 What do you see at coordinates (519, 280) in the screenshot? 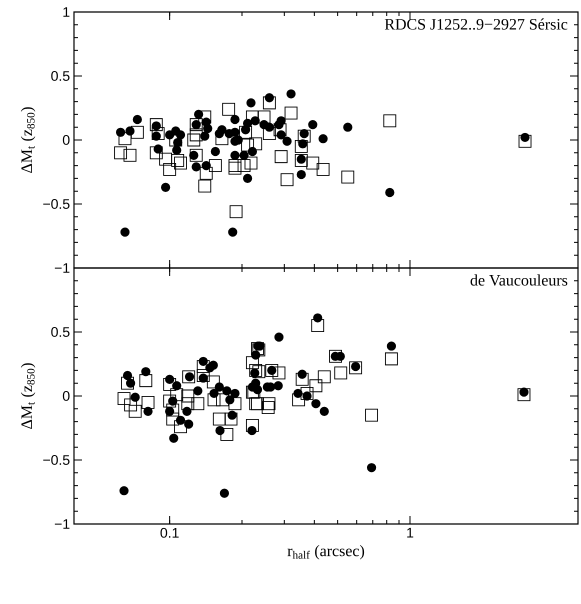
I see `chart-title: de Vaucouleurs` at bounding box center [519, 280].